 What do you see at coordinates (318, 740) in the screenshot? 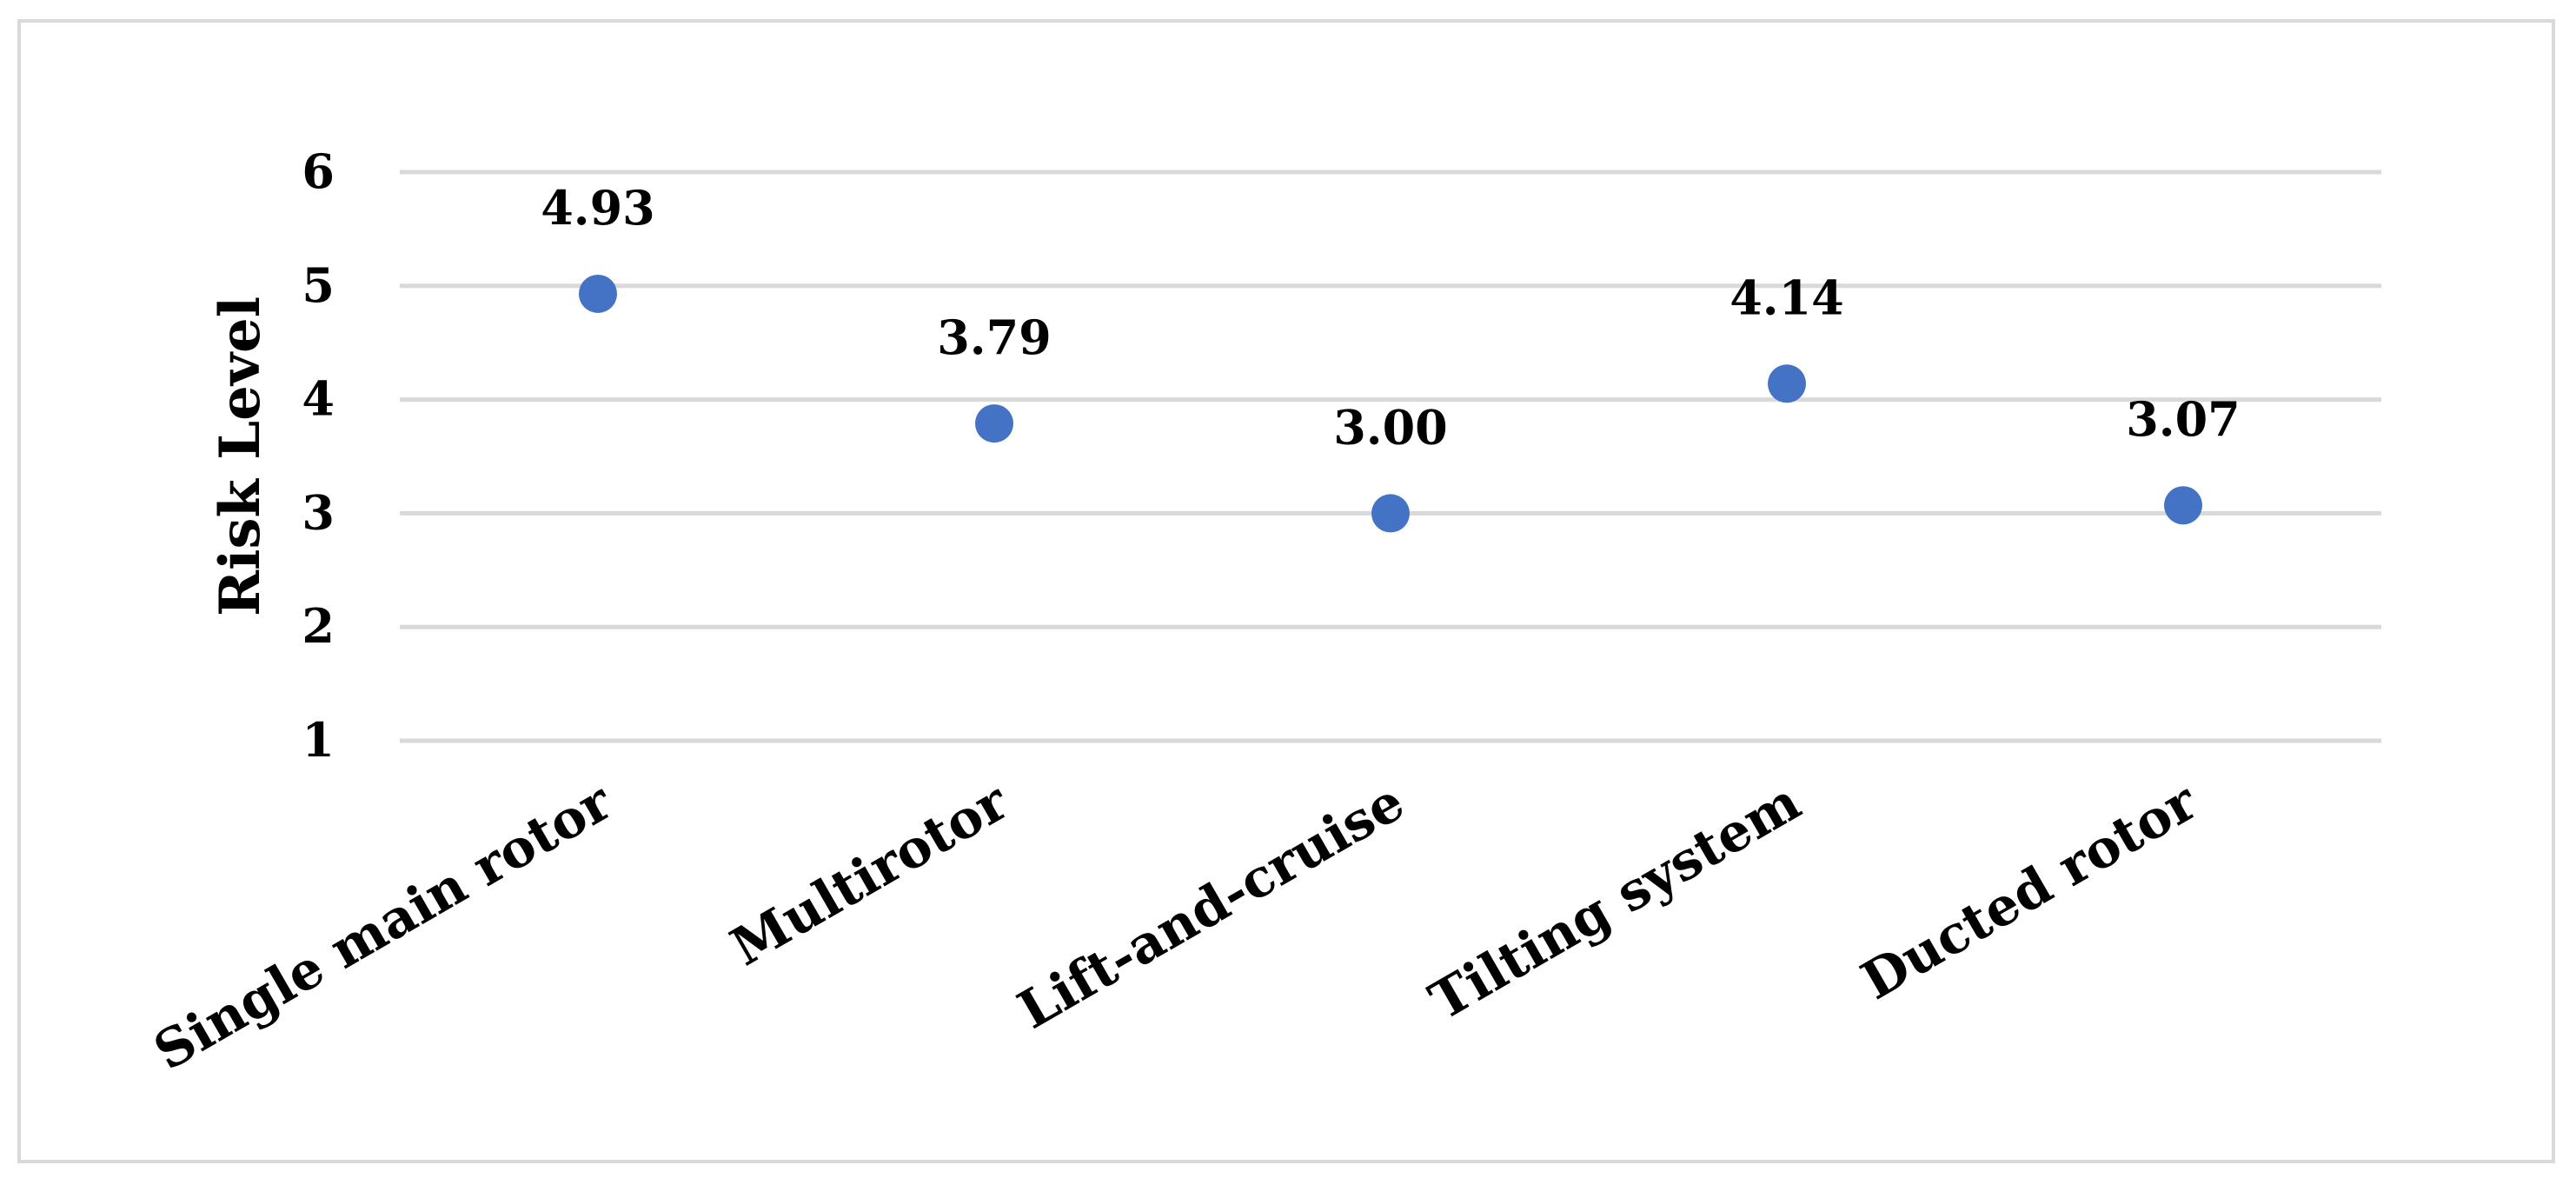
I see `y-tick-label: 1` at bounding box center [318, 740].